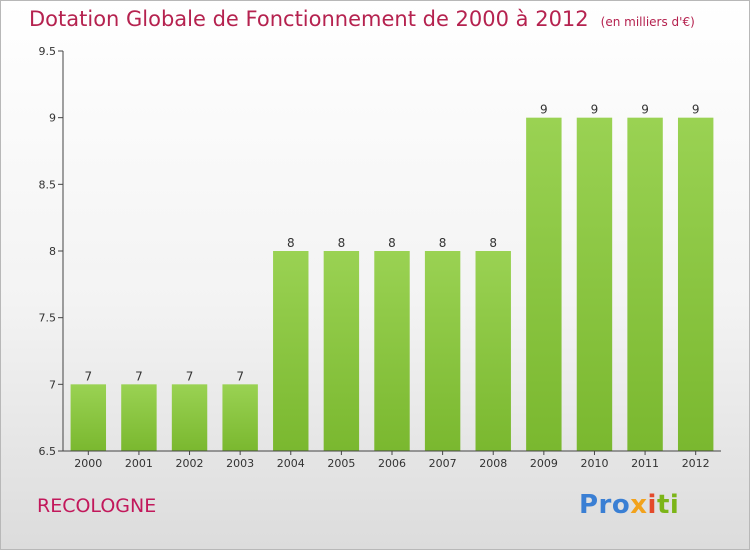 The height and width of the screenshot is (550, 750). What do you see at coordinates (52, 384) in the screenshot?
I see `y-tick-label: 7` at bounding box center [52, 384].